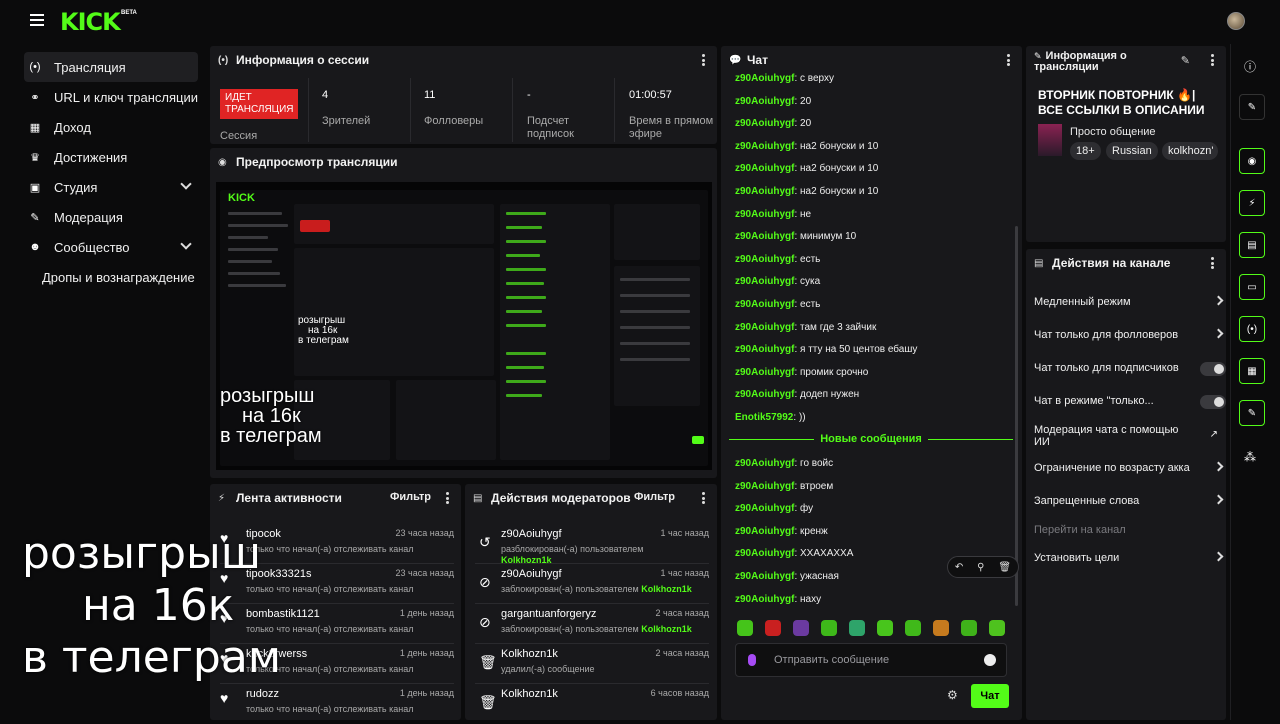 This screenshot has width=1280, height=724. What do you see at coordinates (1129, 501) in the screenshot?
I see `banned-words-item: Запрещенные слова` at bounding box center [1129, 501].